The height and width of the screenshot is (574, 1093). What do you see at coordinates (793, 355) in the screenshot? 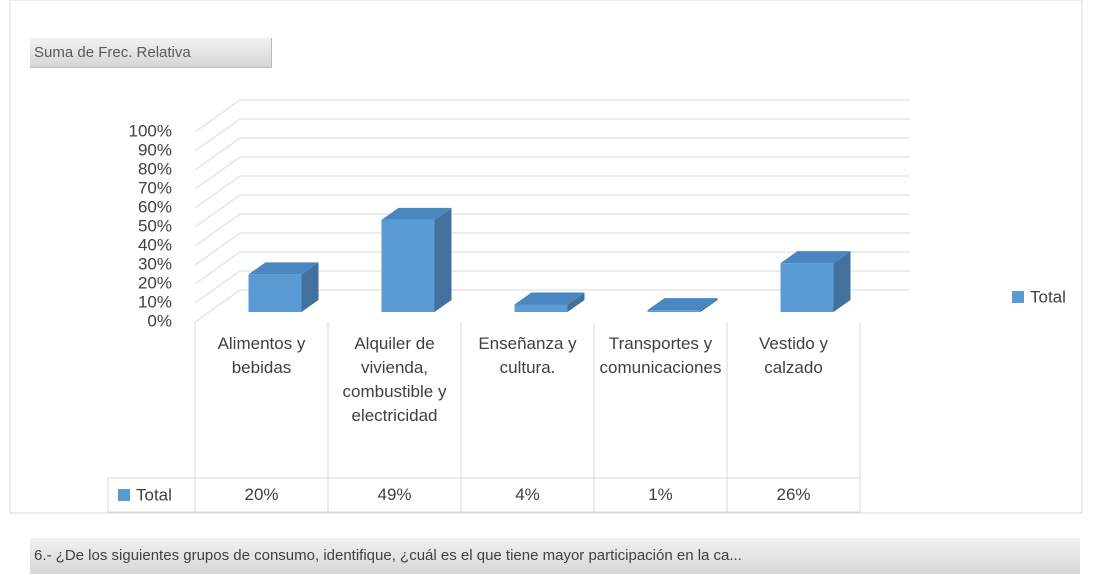
I see `category-label: Vestido y calzado` at bounding box center [793, 355].